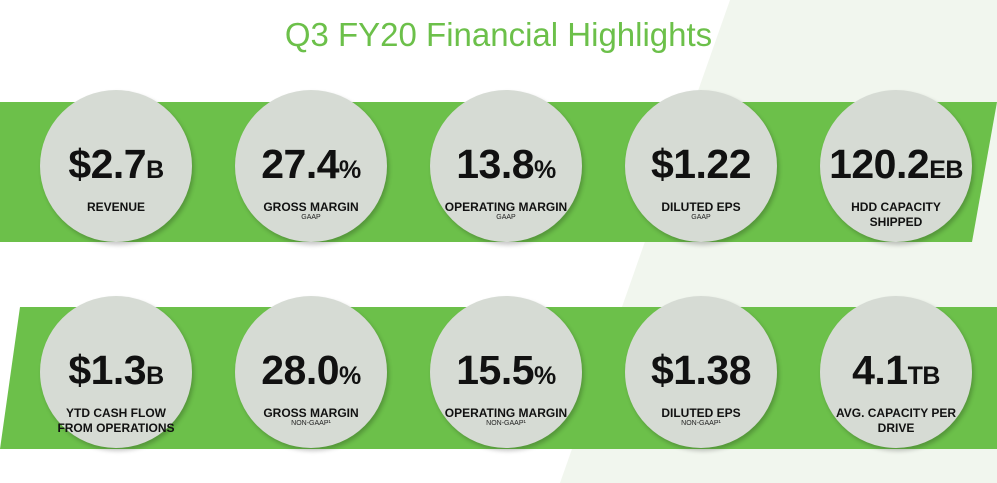  I want to click on metric-operating-margin-non-gaap: 15.5% OPERATING MARGIN NON-GAAP¹, so click(506, 372).